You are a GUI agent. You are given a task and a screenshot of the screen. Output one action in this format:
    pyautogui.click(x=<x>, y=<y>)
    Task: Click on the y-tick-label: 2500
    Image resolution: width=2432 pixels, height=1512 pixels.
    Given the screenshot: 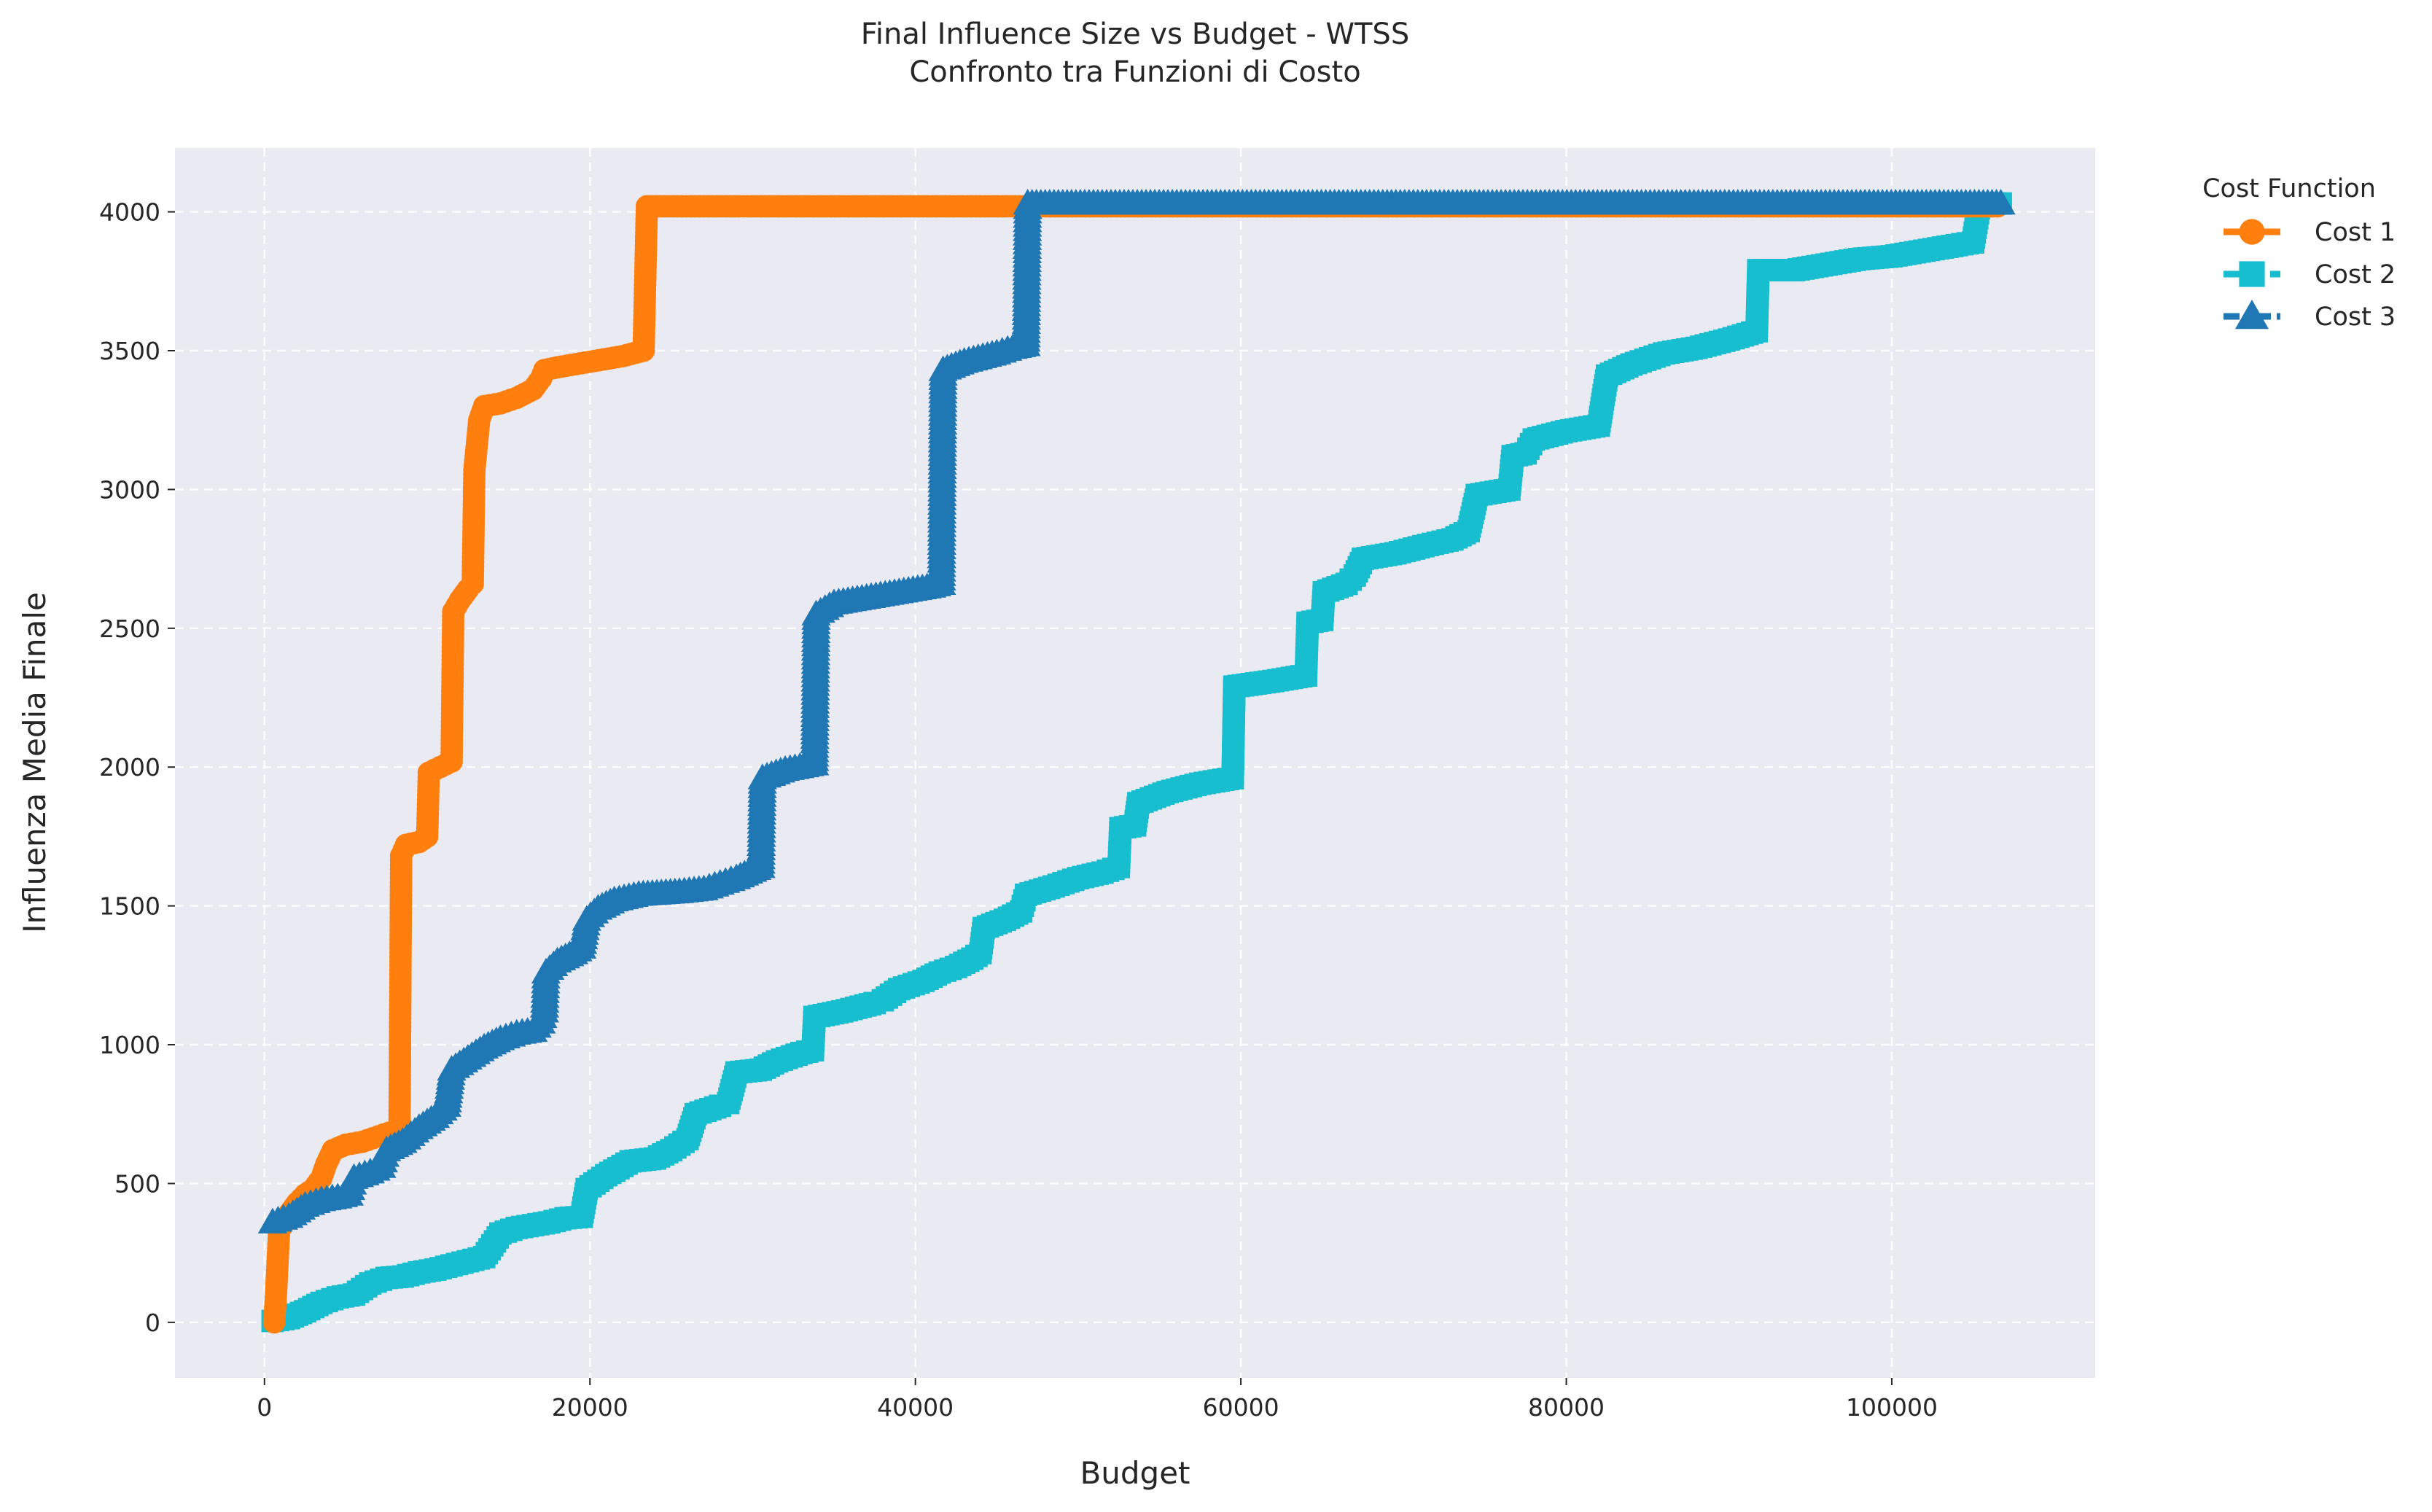 What is the action you would take?
    pyautogui.click(x=129, y=629)
    